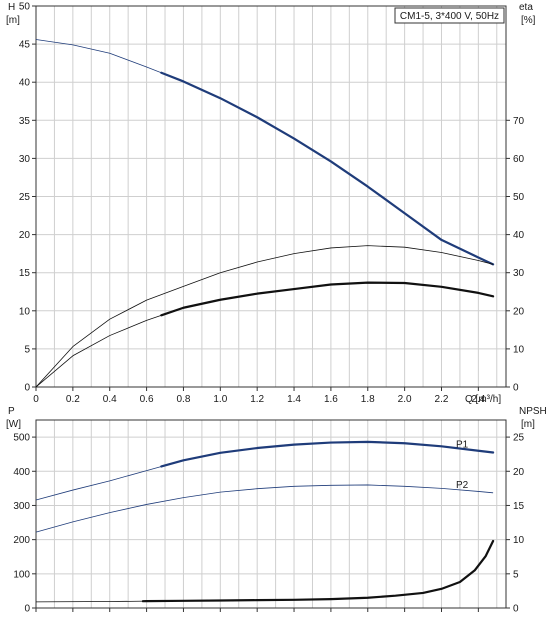  What do you see at coordinates (11, 7) in the screenshot?
I see `y-left-axis-label: H` at bounding box center [11, 7].